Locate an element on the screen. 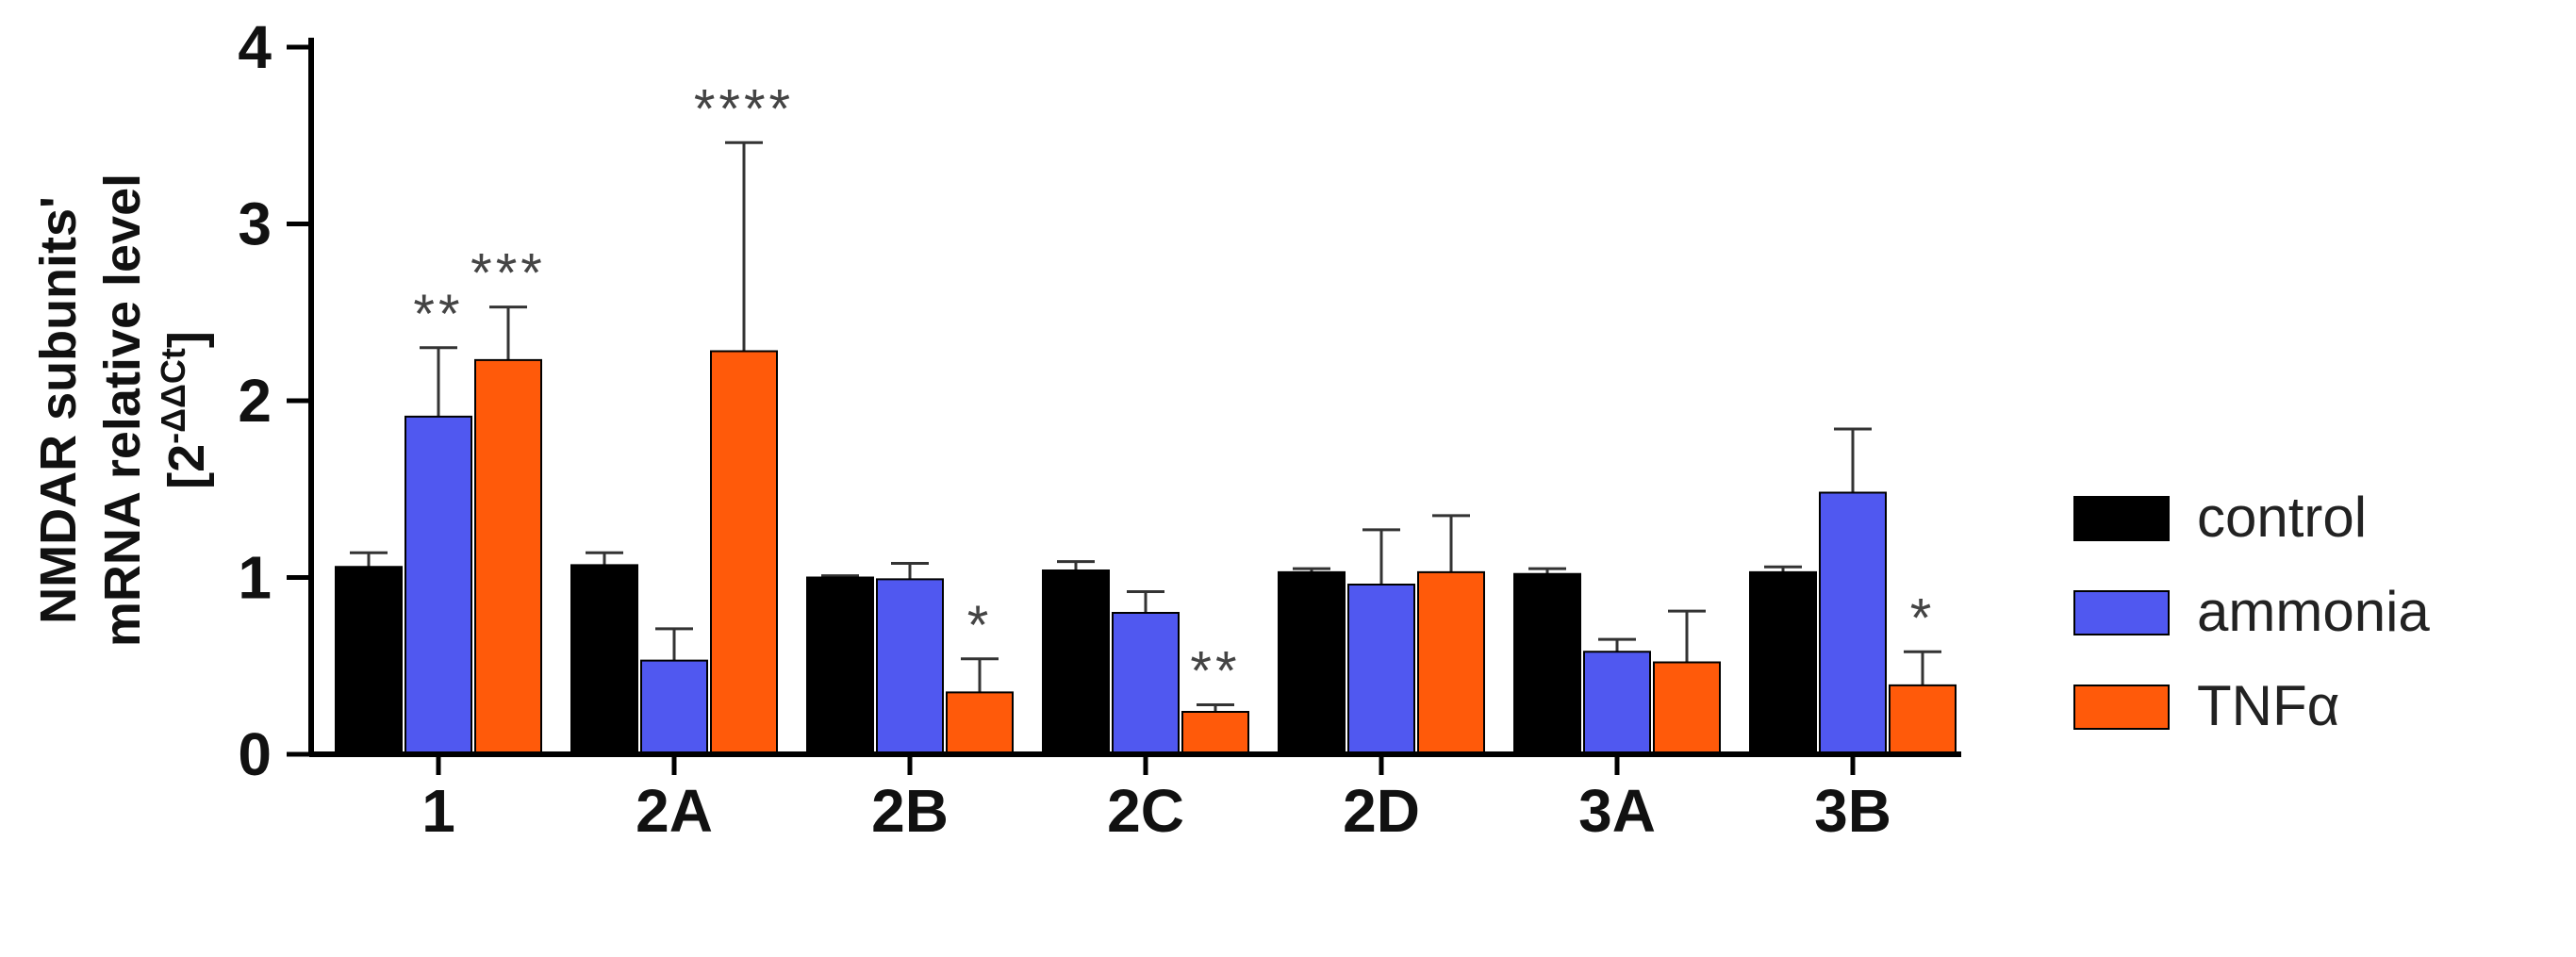 Image resolution: width=2576 pixels, height=957 pixels. x-tick-label-2D: 2D is located at coordinates (1381, 811).